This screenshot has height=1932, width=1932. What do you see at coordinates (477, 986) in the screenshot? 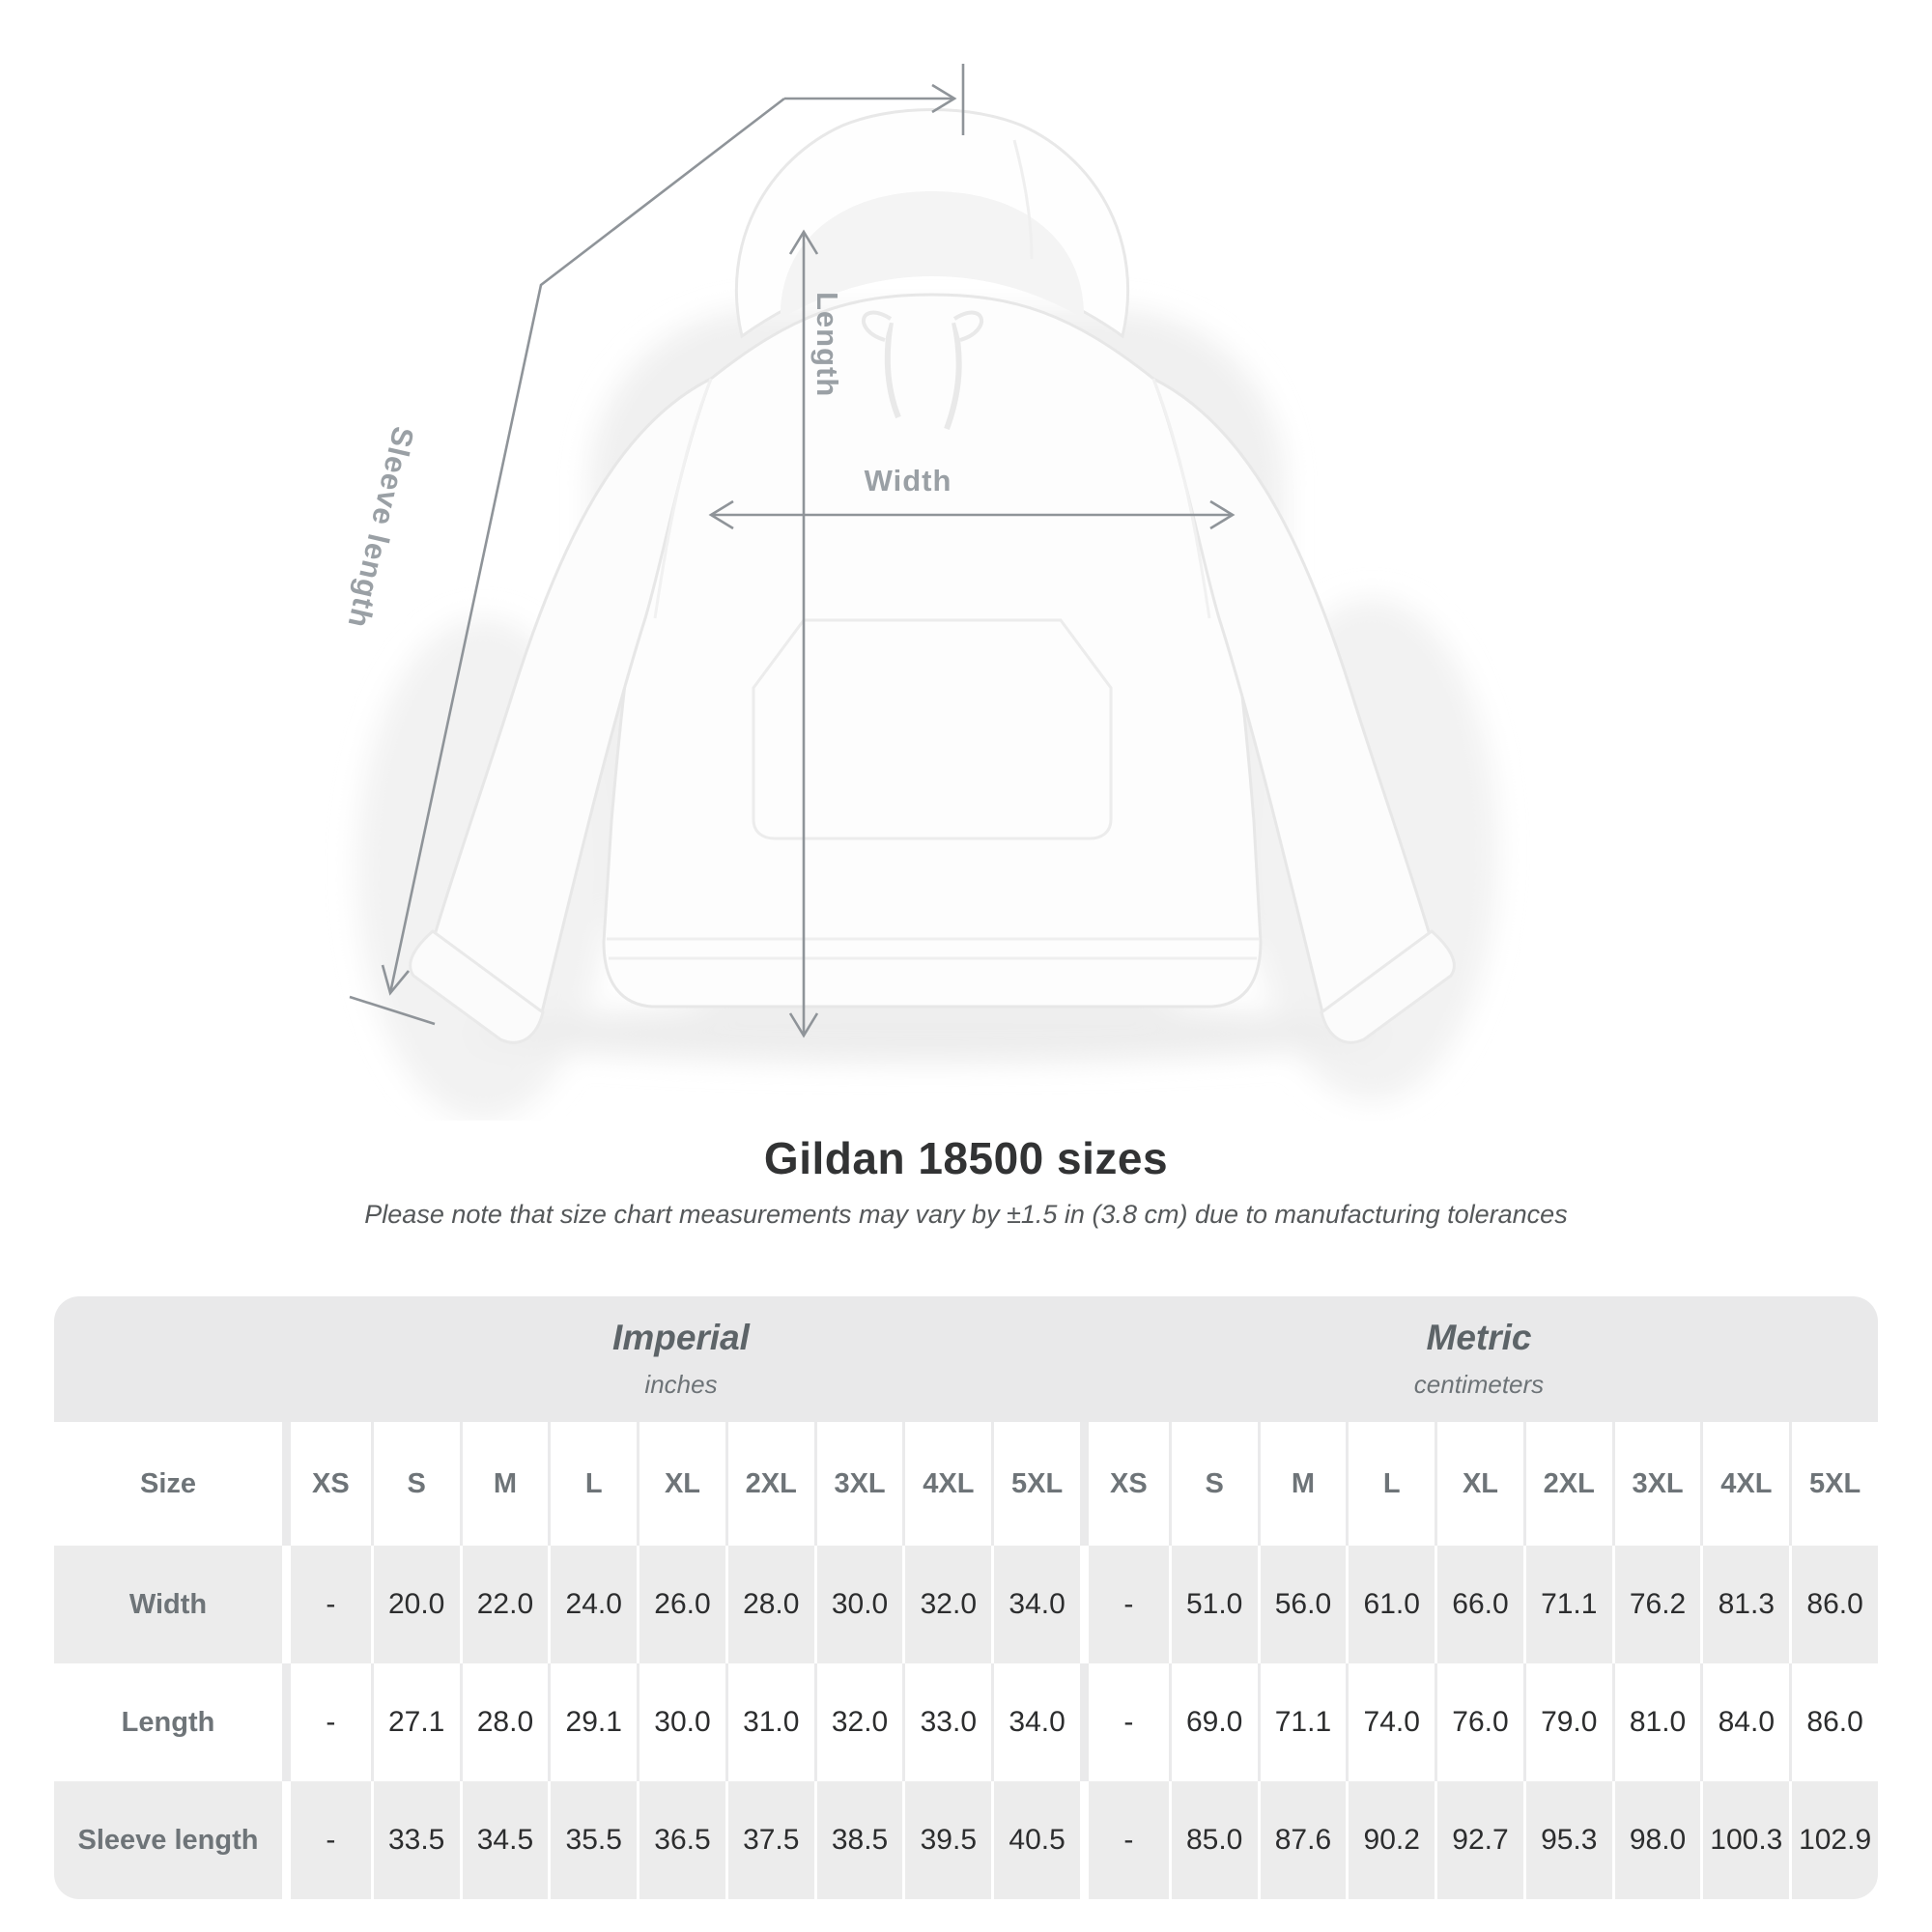
I see `hoodie-left-cuff` at bounding box center [477, 986].